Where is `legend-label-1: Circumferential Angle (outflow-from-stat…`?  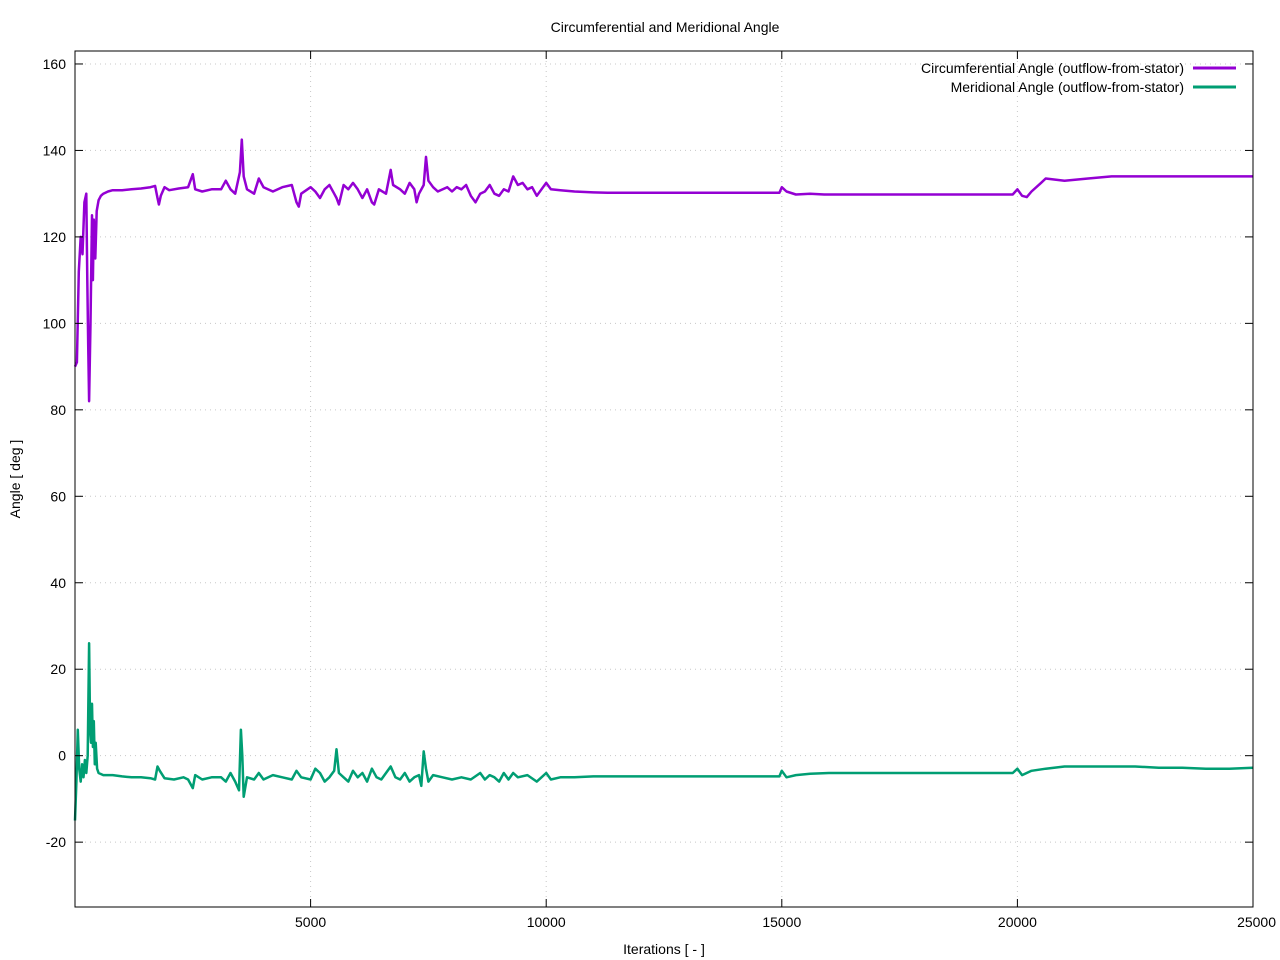 legend-label-1: Circumferential Angle (outflow-from-stat… is located at coordinates (1052, 68).